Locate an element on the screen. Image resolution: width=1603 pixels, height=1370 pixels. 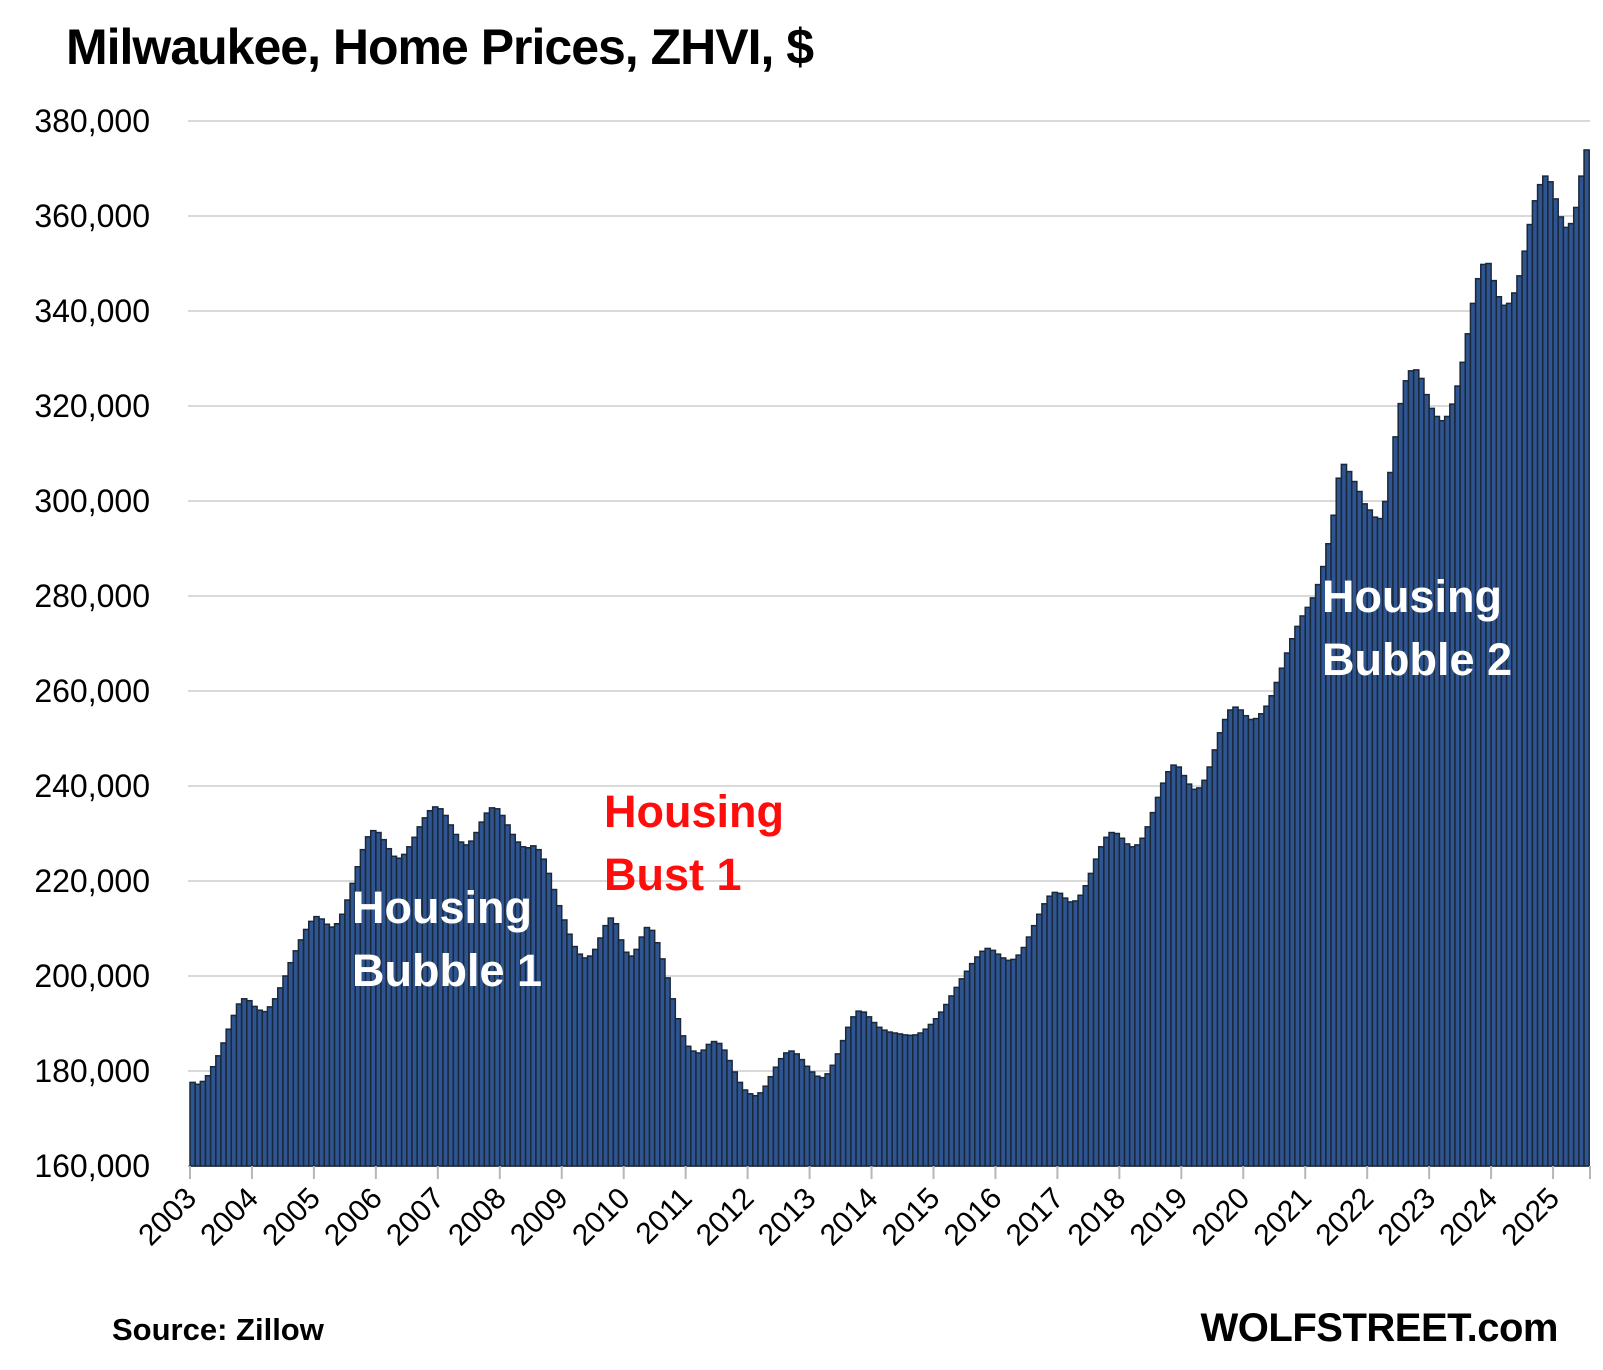
y-axis-label: 240,000 is located at coordinates (92, 786).